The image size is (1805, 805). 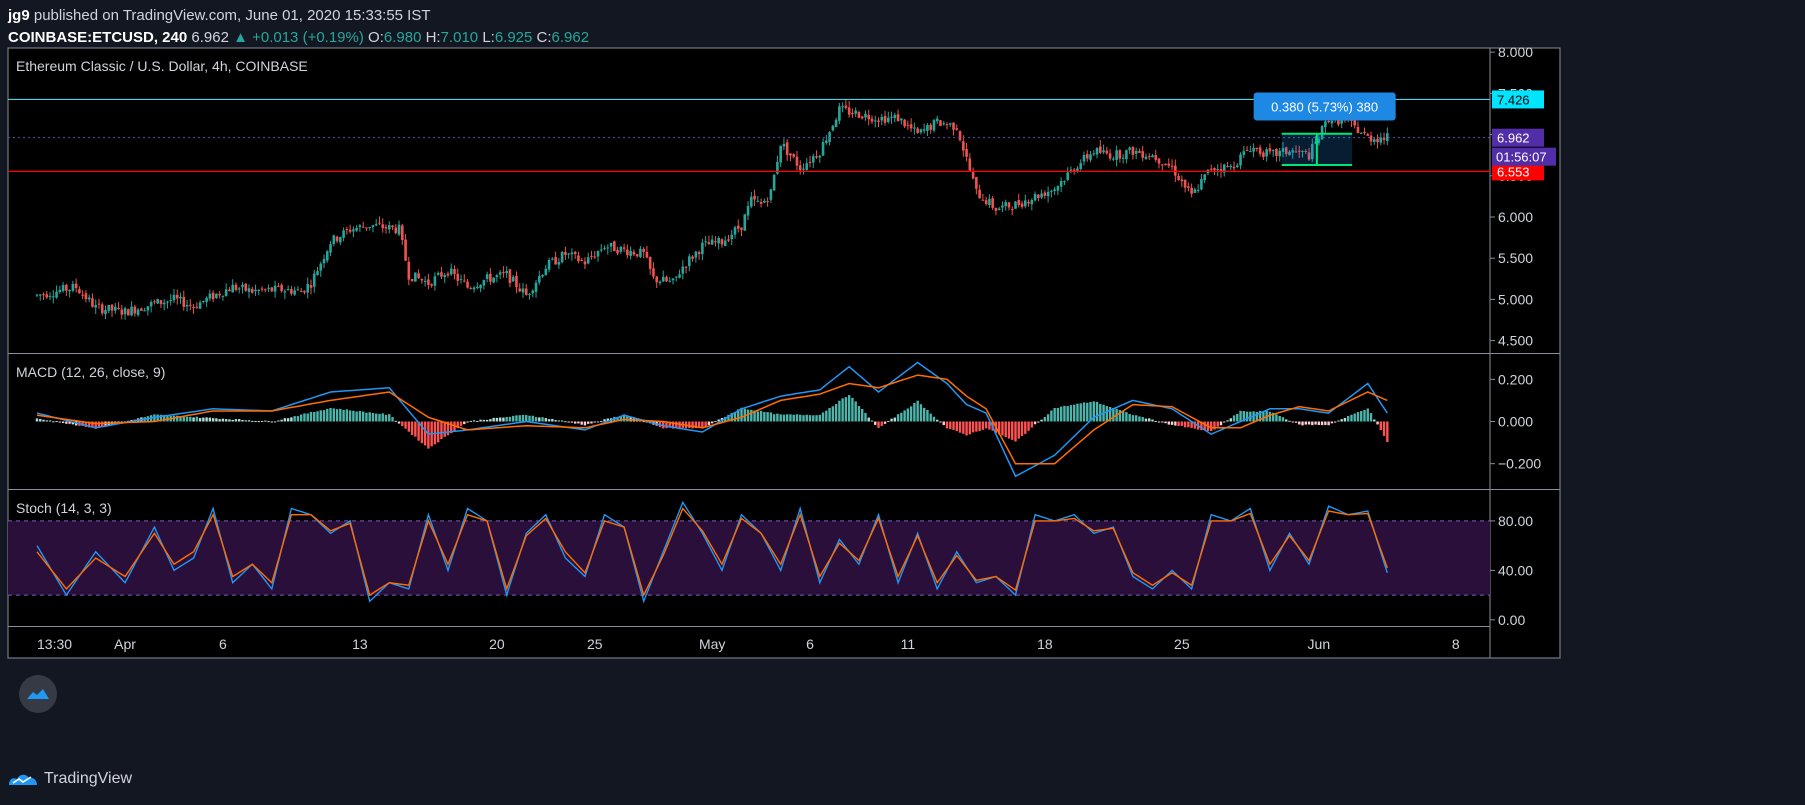 What do you see at coordinates (98, 37) in the screenshot?
I see `symbol-name: COINBASE:ETCUSD, 240` at bounding box center [98, 37].